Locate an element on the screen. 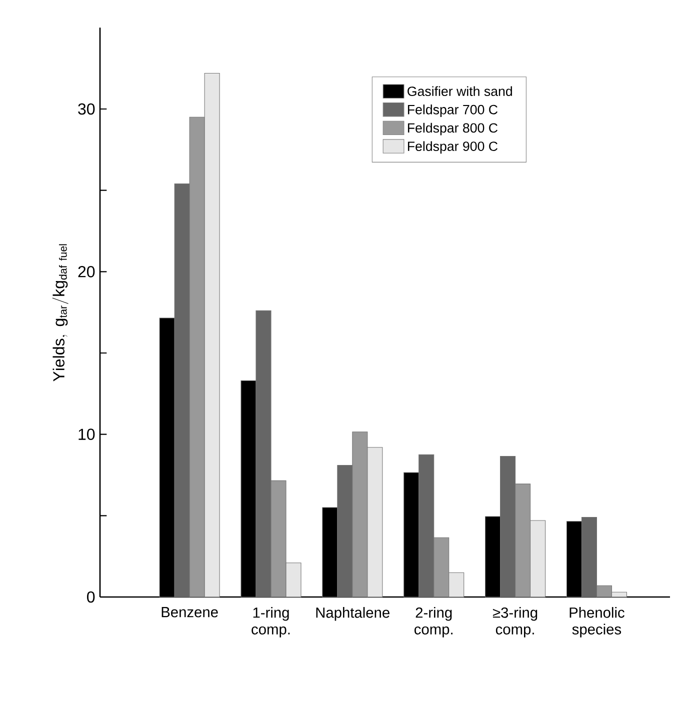  y-axis-title: $\mathrm{Yields,\ g_{tar}/kg_{daf\ fuel}}$ is located at coordinates (60, 313).